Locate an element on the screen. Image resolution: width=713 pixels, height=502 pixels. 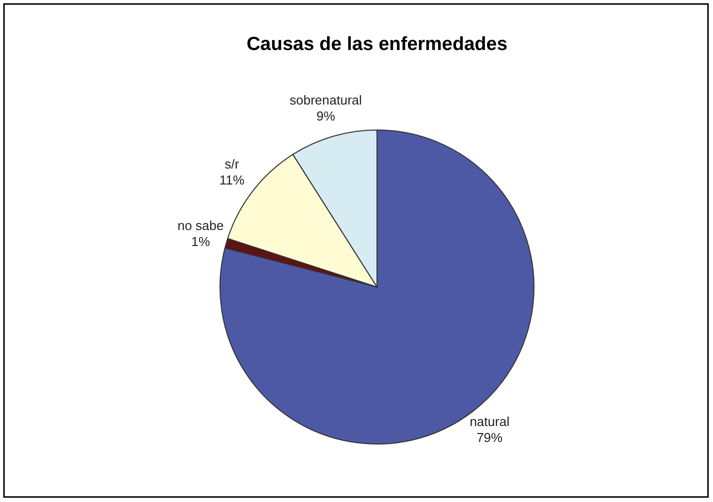
slice-label: no sabe is located at coordinates (200, 225).